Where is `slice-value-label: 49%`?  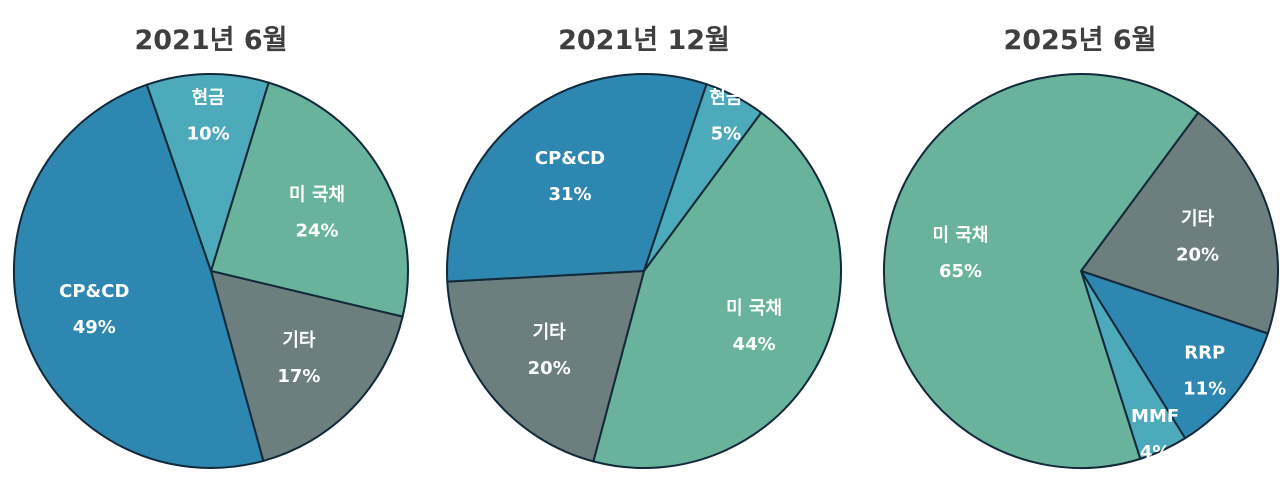 slice-value-label: 49% is located at coordinates (94, 327).